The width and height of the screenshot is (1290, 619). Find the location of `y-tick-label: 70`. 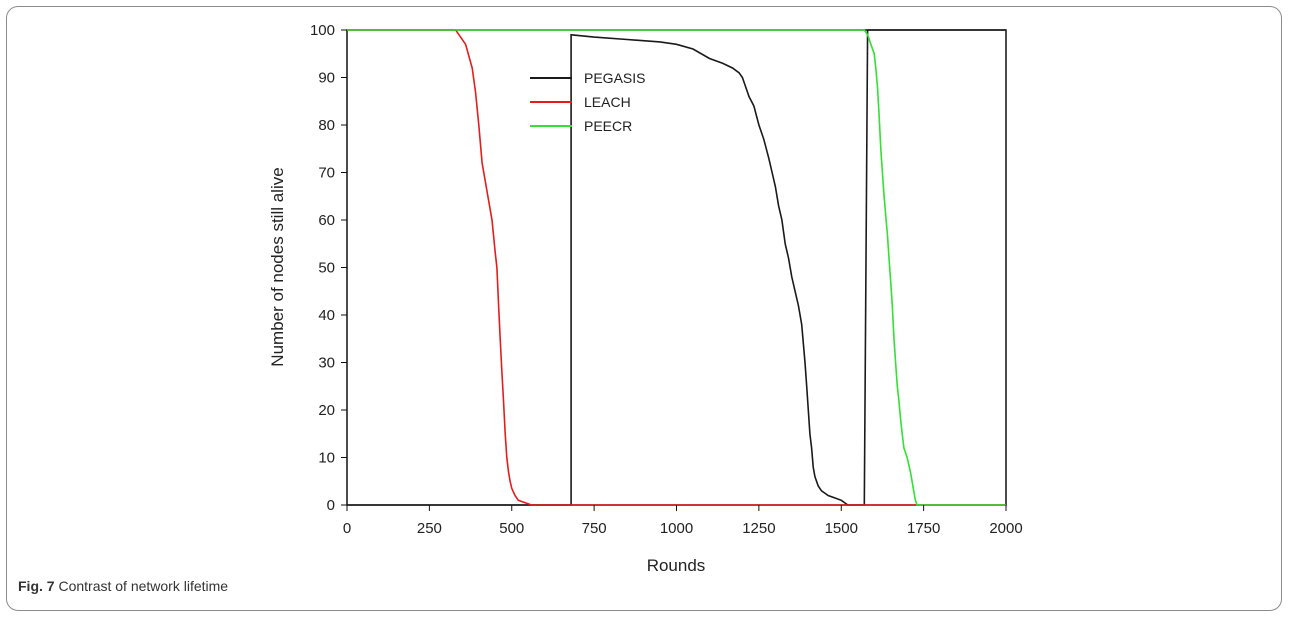

y-tick-label: 70 is located at coordinates (326, 173).